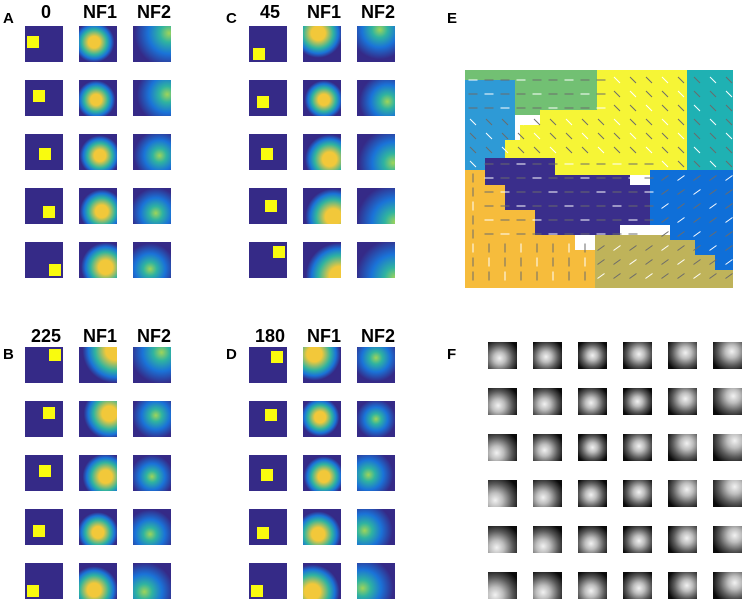  What do you see at coordinates (270, 336) in the screenshot?
I see `header-d-0: 180` at bounding box center [270, 336].